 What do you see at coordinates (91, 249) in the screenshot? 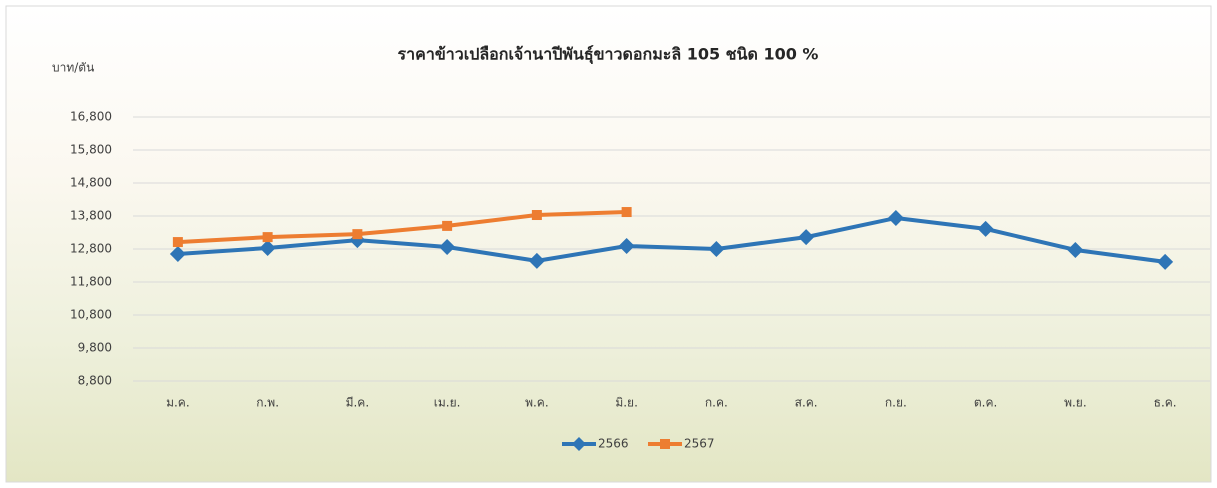
I see `y-tick-label: 12,800` at bounding box center [91, 249].